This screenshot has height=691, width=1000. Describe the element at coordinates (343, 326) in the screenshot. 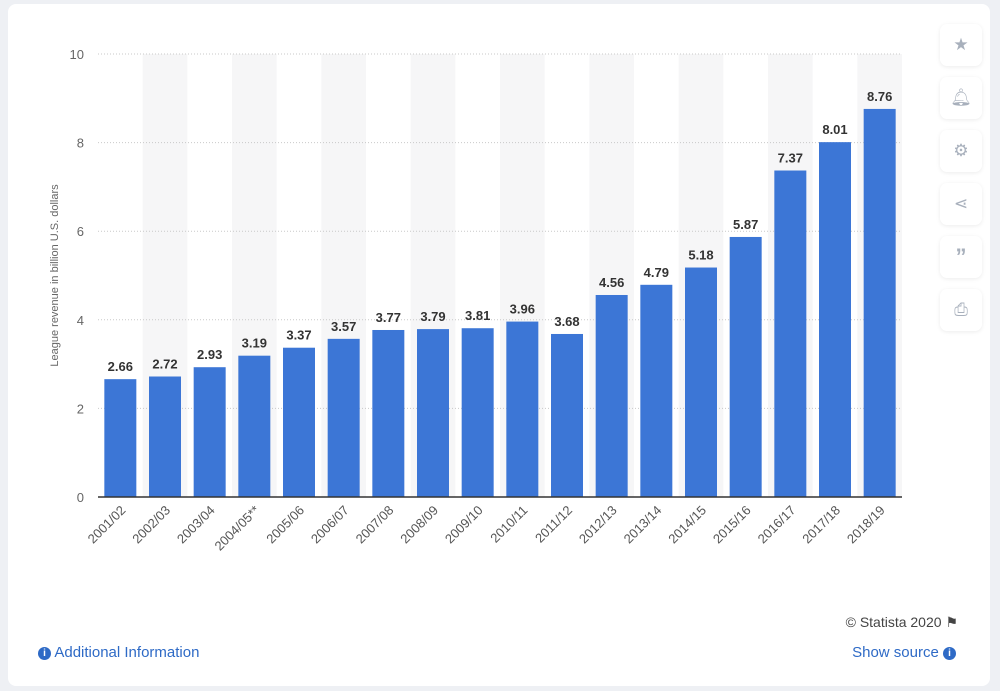

I see `data-label: 3.57` at that location.